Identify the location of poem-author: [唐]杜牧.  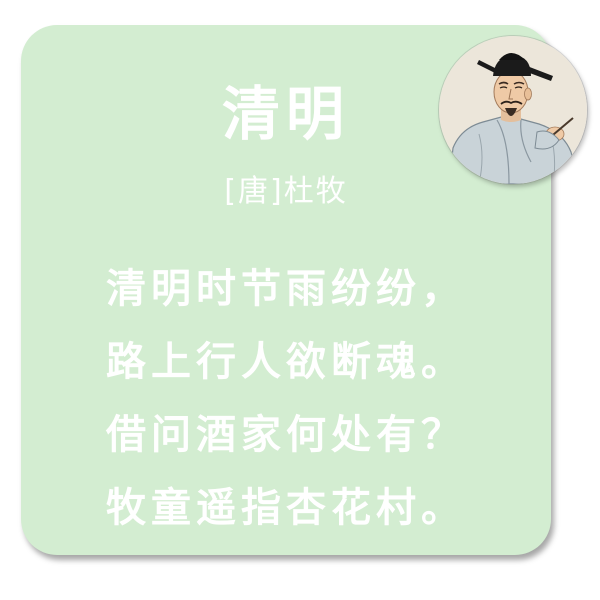
(286, 191).